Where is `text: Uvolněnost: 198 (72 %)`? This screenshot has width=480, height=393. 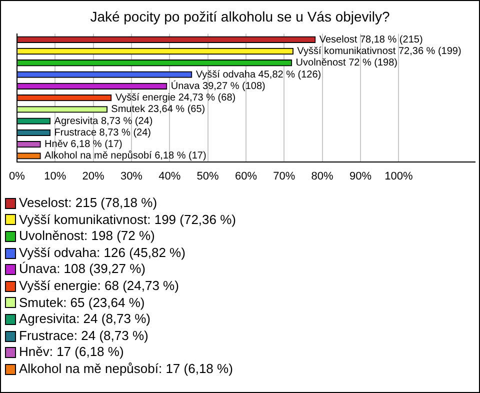
text: Uvolněnost: 198 (72 %) is located at coordinates (87, 236).